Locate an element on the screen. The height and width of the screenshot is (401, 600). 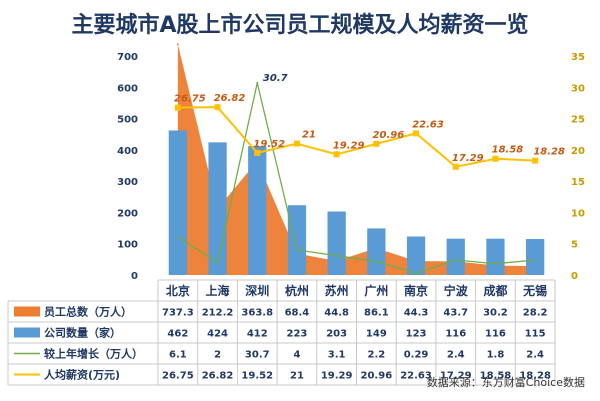
table-cell: 2.2 is located at coordinates (376, 355).